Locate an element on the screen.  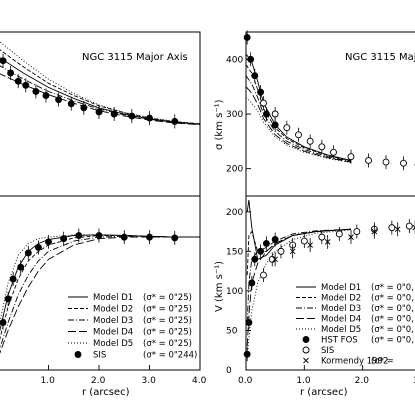
y-tick-label: 200 is located at coordinates (234, 213).